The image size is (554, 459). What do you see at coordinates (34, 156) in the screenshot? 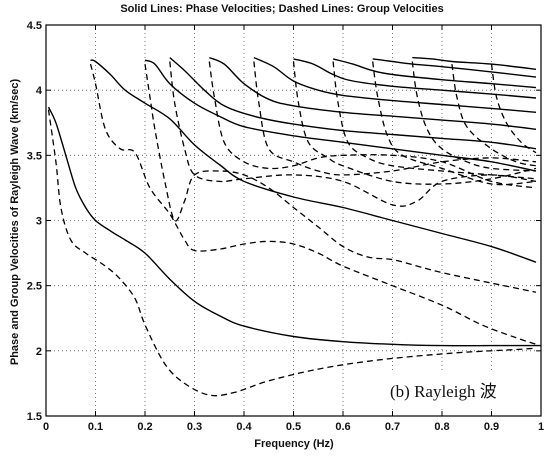
I see `y-tick-label: 3.5` at bounding box center [34, 156].